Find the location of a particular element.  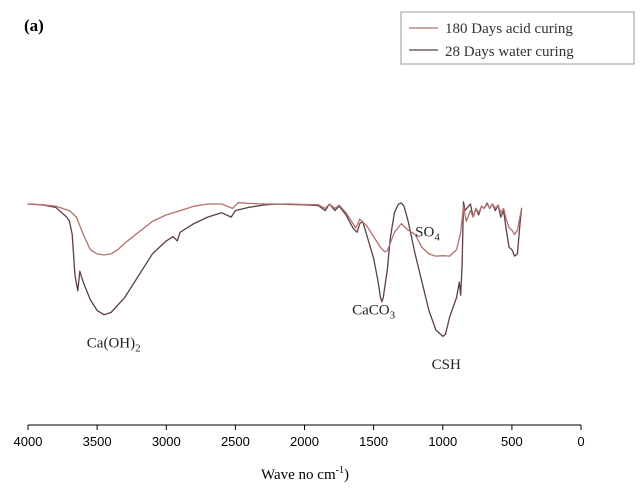

series-line-180-days-acid-curing is located at coordinates (275, 229).